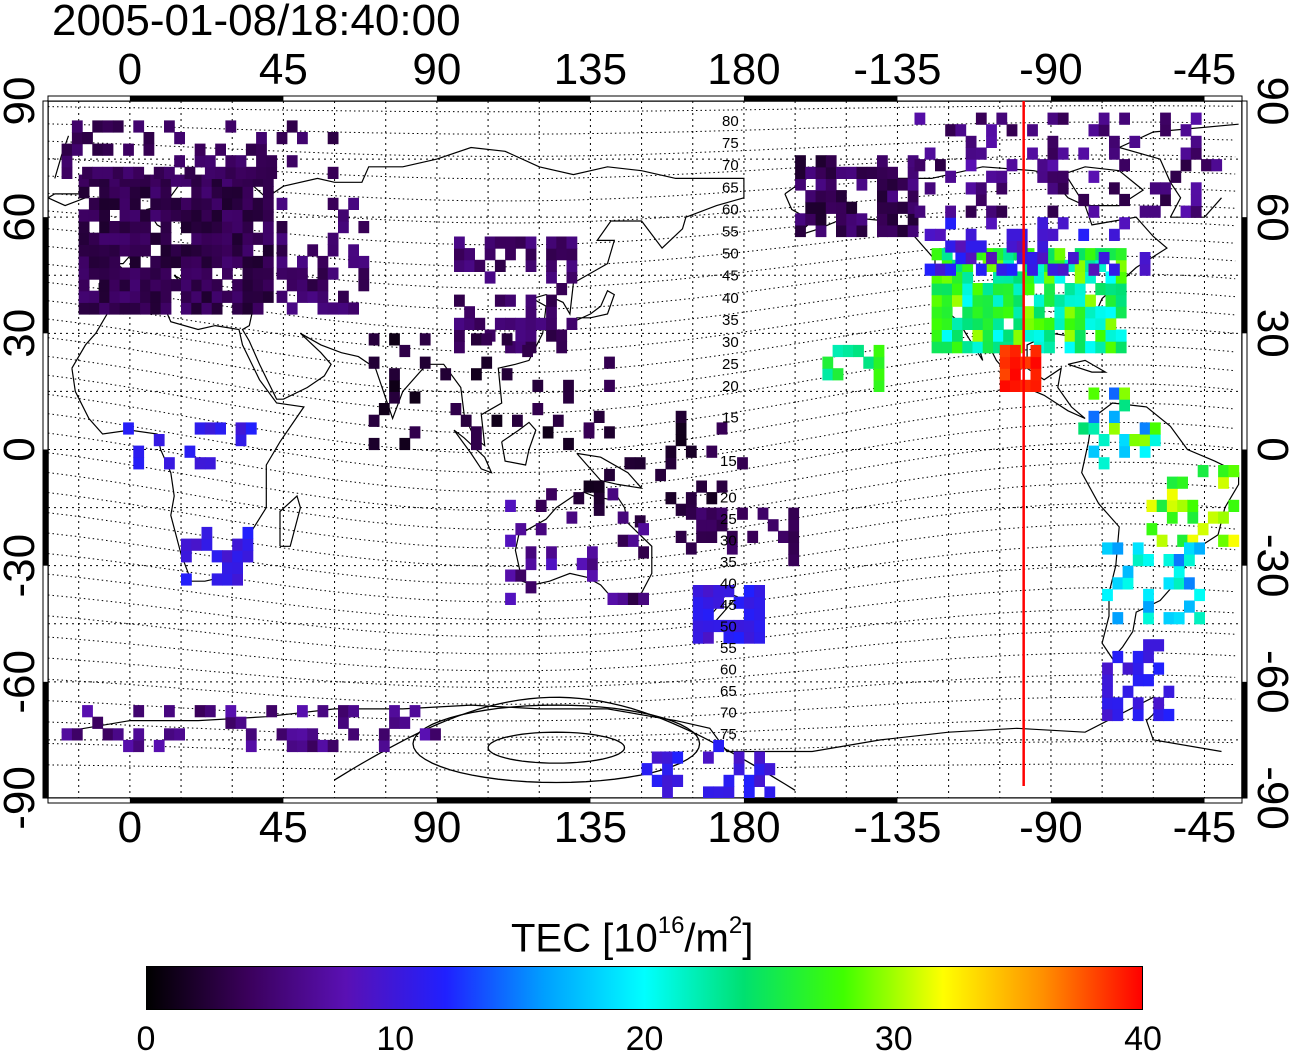 Image resolution: width=1292 pixels, height=1058 pixels. Describe the element at coordinates (130, 827) in the screenshot. I see `bottom-longitude-label: 0` at that location.